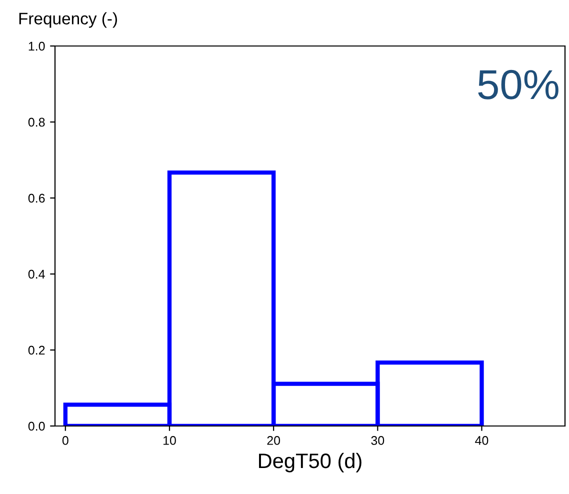 This screenshot has height=494, width=569. What do you see at coordinates (36, 46) in the screenshot?
I see `y-tick-label: 1.0` at bounding box center [36, 46].